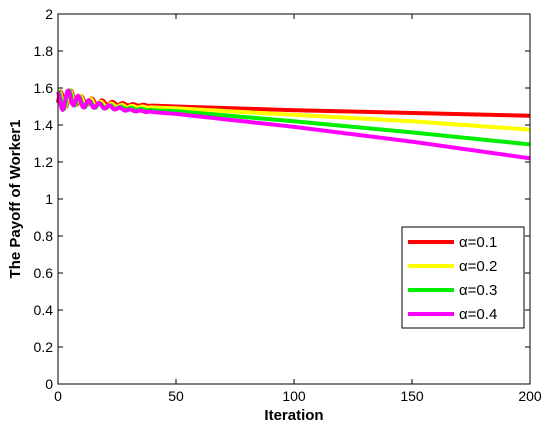 The height and width of the screenshot is (430, 550). I want to click on y-tick-label: 0, so click(49, 384).